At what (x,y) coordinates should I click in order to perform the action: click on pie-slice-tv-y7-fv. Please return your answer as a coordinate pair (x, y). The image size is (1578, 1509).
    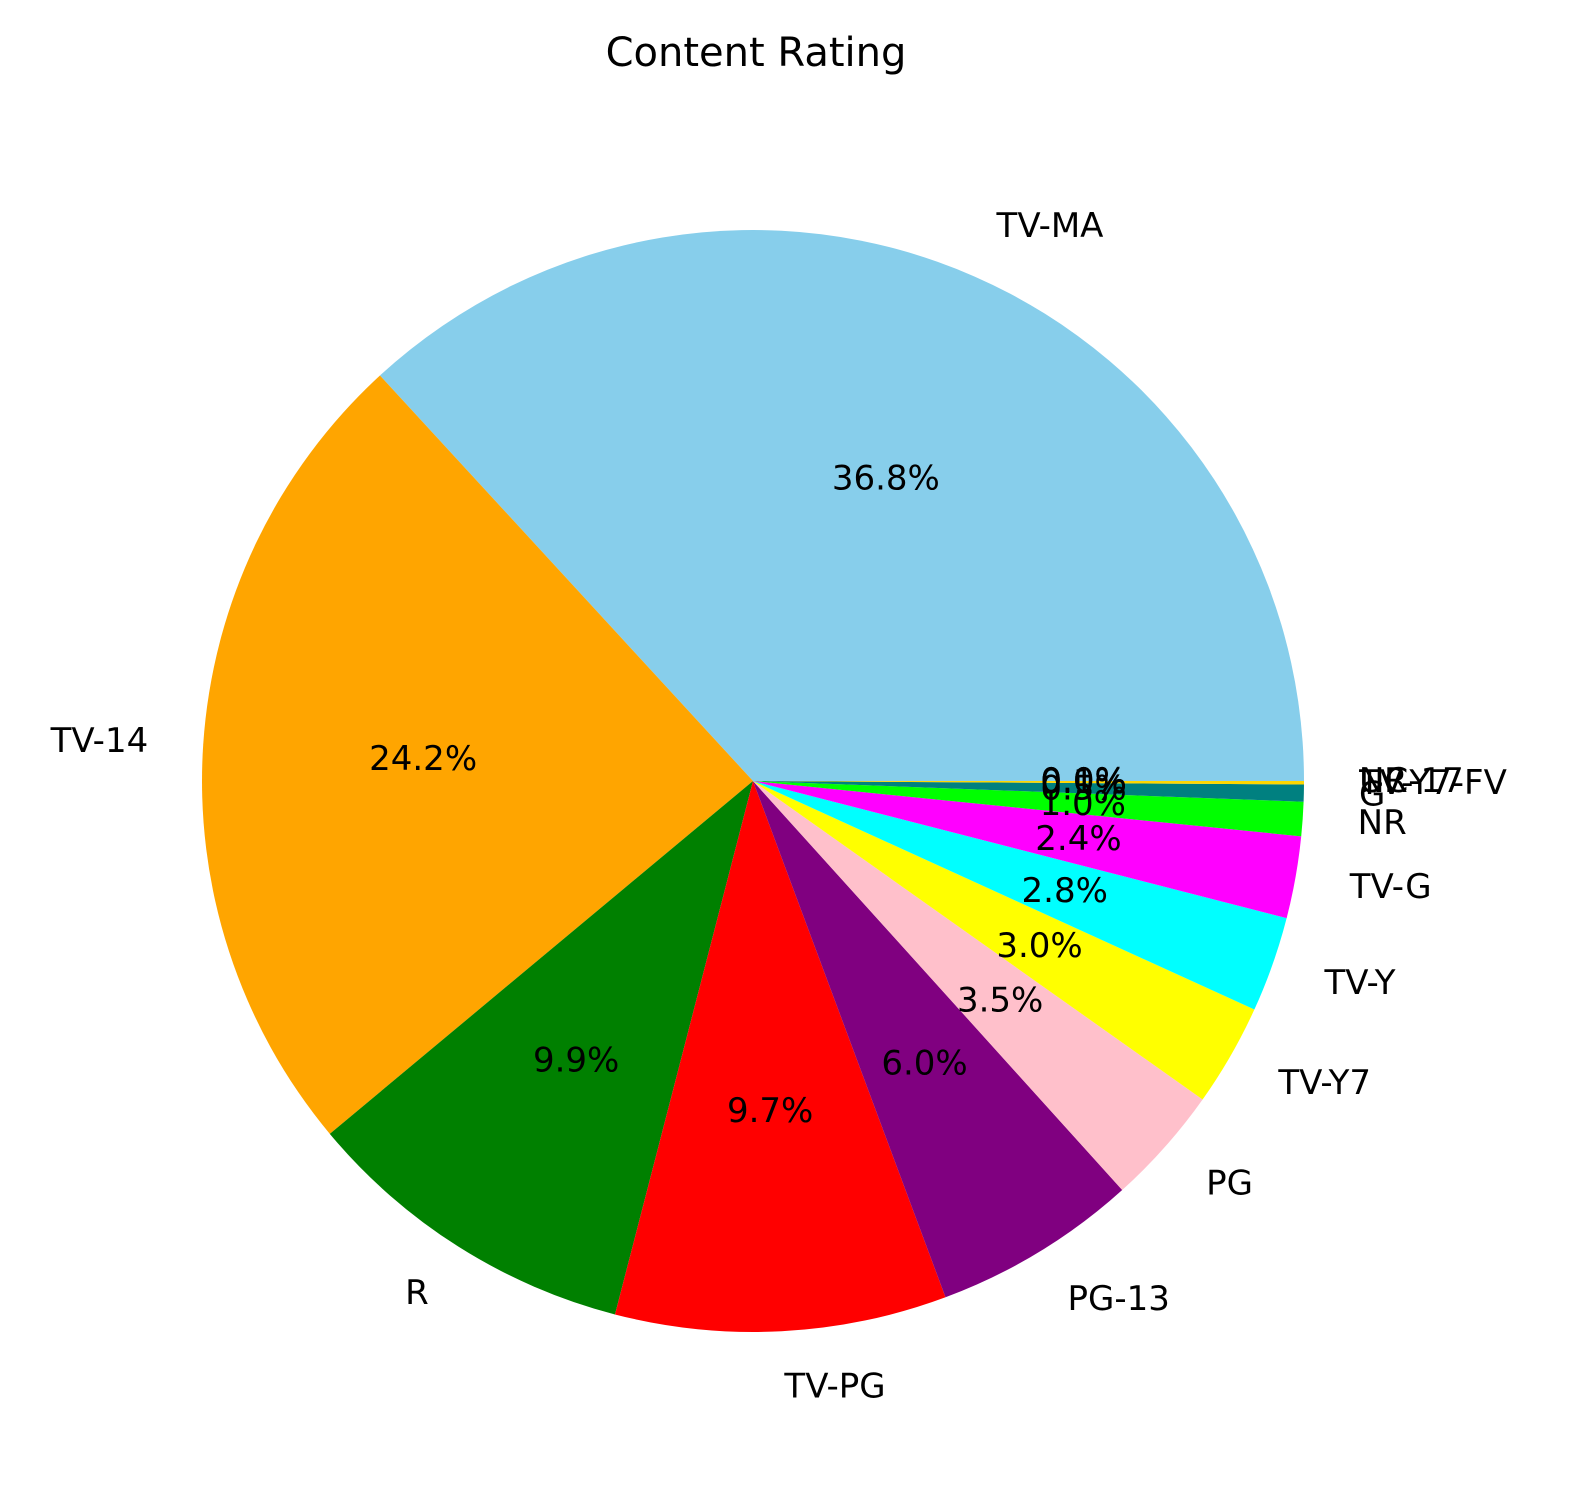
    Looking at the image, I should click on (1028, 783).